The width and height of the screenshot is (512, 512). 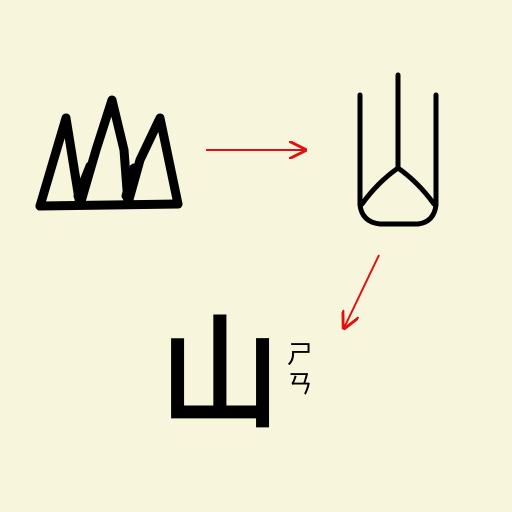 I want to click on oracle-bone-mountain-glyph, so click(x=109, y=153).